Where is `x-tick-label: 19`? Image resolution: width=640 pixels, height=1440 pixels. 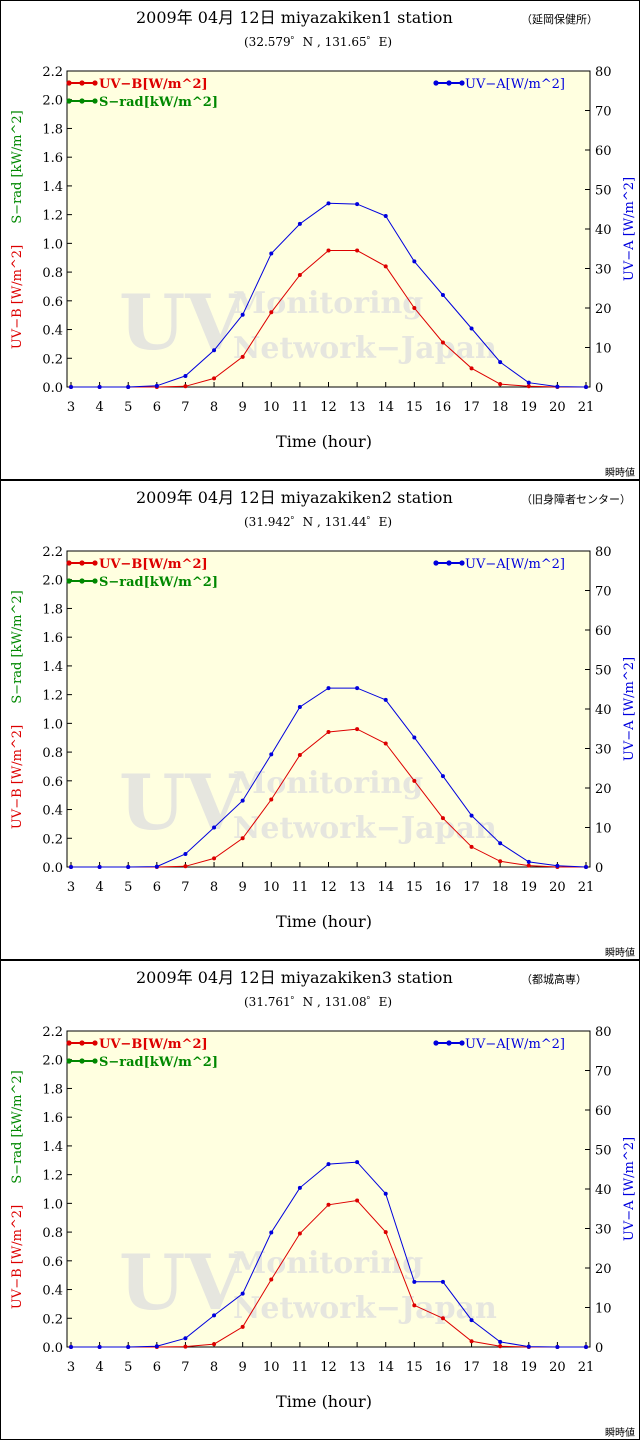 x-tick-label: 19 is located at coordinates (529, 1367).